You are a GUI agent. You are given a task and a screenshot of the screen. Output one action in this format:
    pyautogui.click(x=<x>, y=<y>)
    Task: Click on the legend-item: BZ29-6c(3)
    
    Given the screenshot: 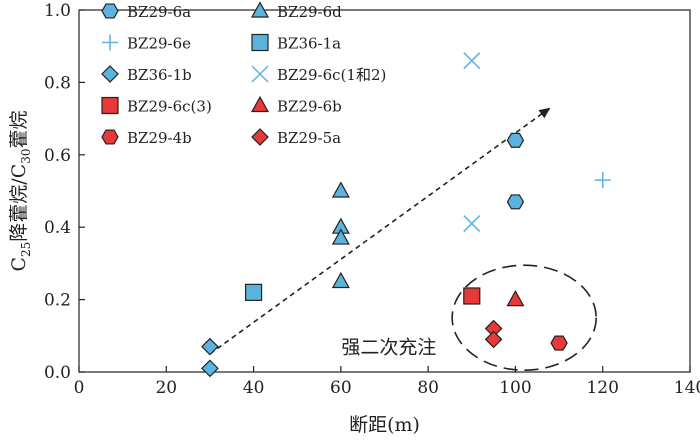 What is the action you would take?
    pyautogui.click(x=156, y=106)
    